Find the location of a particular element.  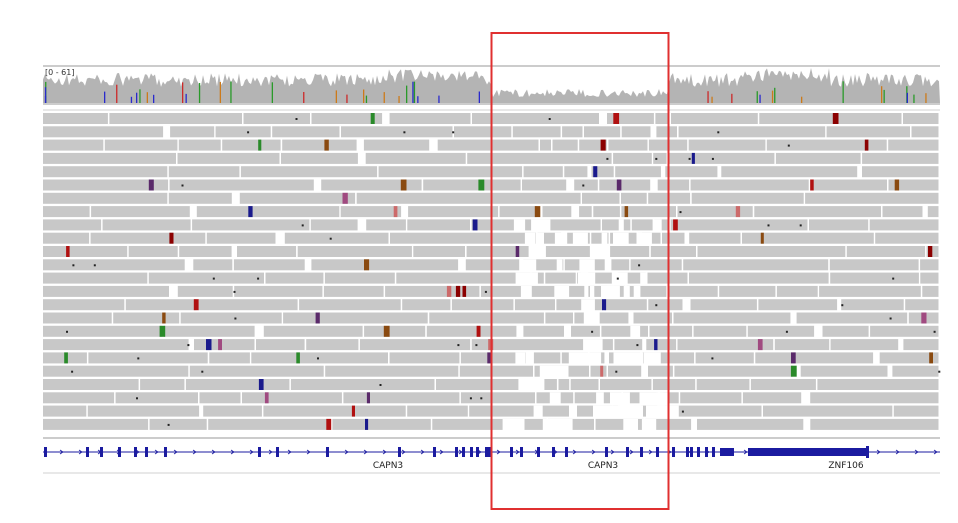

gene-label-capn3-2: CAPN3 is located at coordinates (603, 466).